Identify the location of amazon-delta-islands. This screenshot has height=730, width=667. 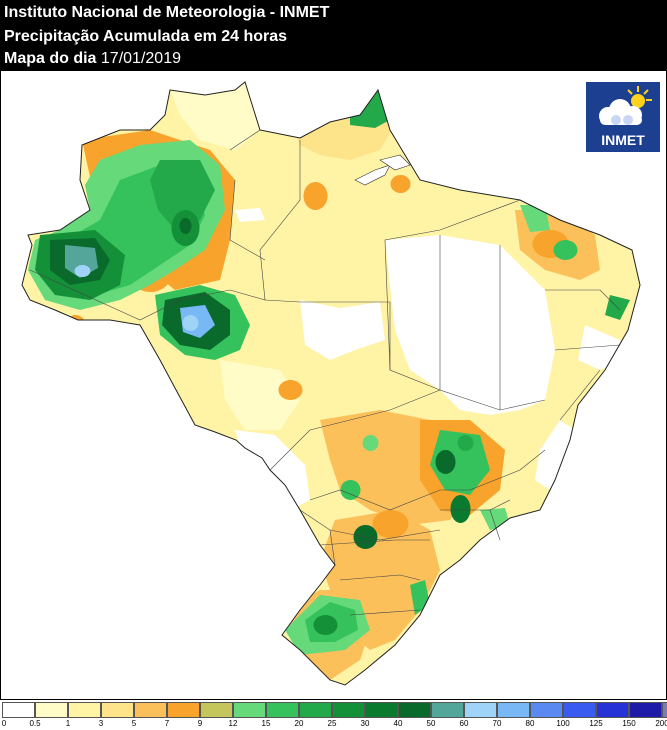
(382, 170).